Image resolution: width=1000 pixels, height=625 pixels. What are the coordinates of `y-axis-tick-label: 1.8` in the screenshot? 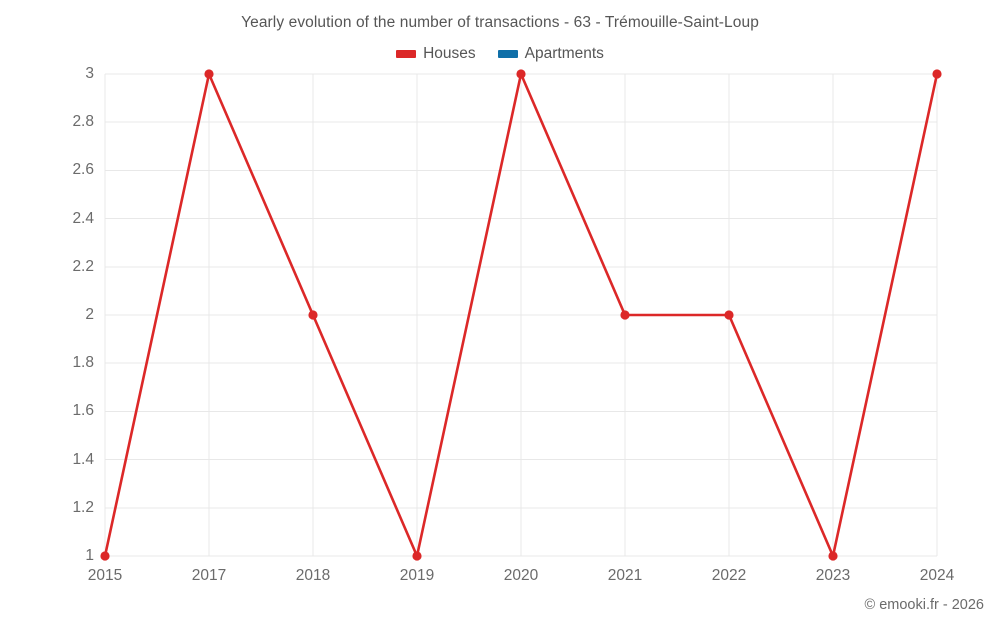 It's located at (83, 363).